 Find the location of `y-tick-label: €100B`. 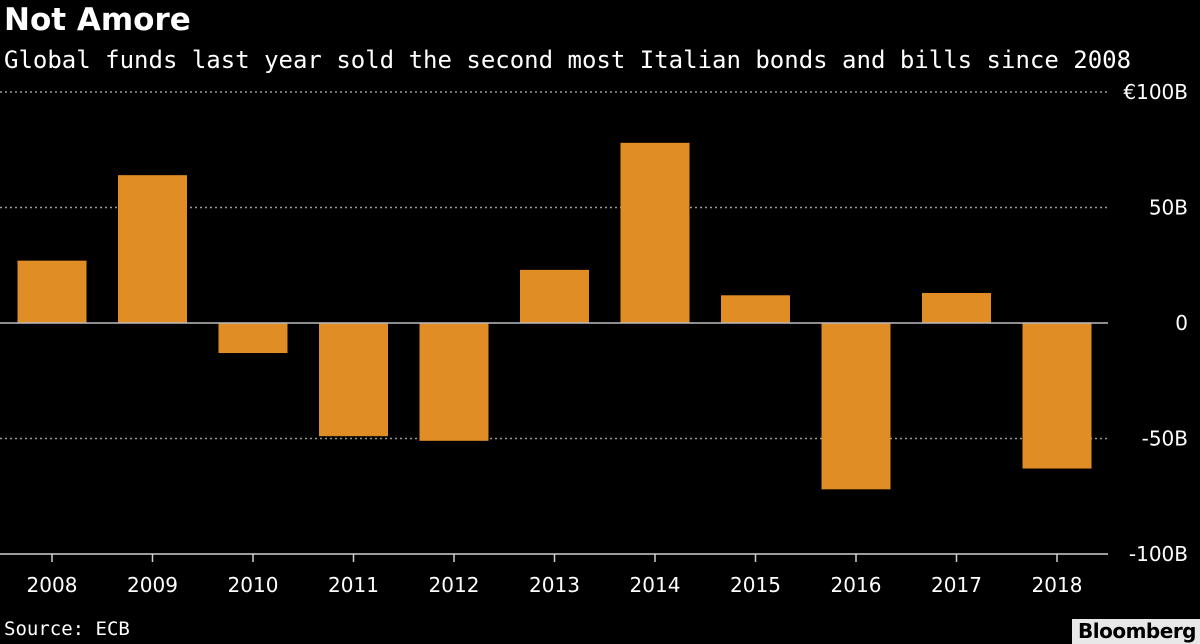

y-tick-label: €100B is located at coordinates (1155, 92).